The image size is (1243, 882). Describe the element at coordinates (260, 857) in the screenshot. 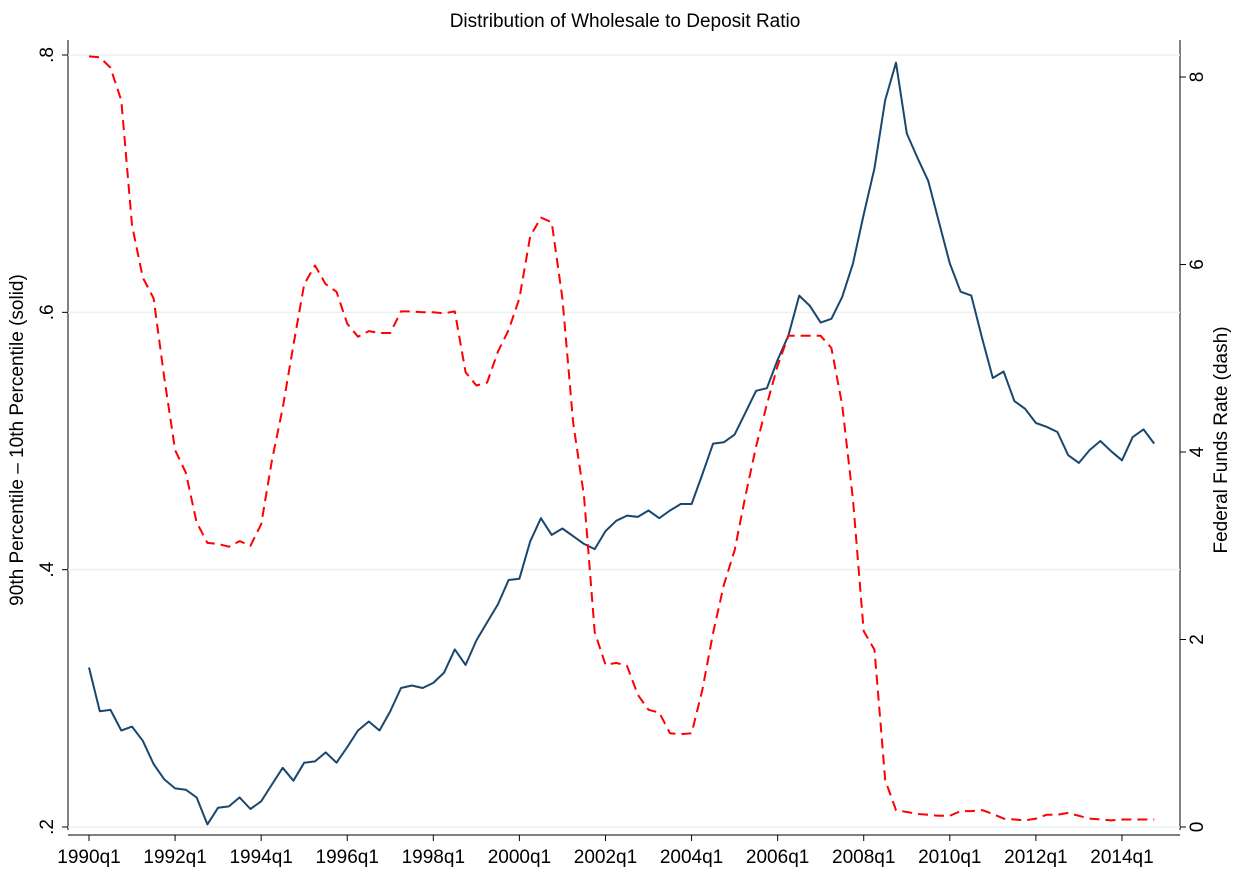

I see `x-tick-label: 1994q1` at that location.